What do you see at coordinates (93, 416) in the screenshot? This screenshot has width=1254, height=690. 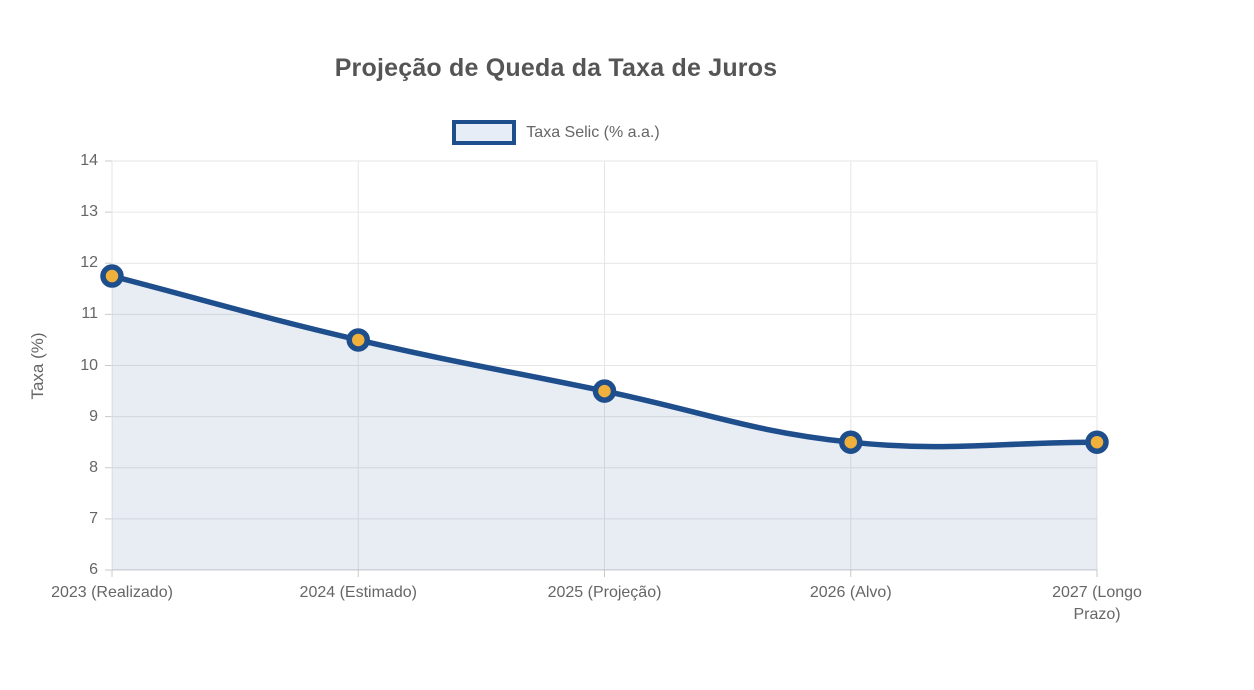 I see `y-tick-label: 9` at bounding box center [93, 416].